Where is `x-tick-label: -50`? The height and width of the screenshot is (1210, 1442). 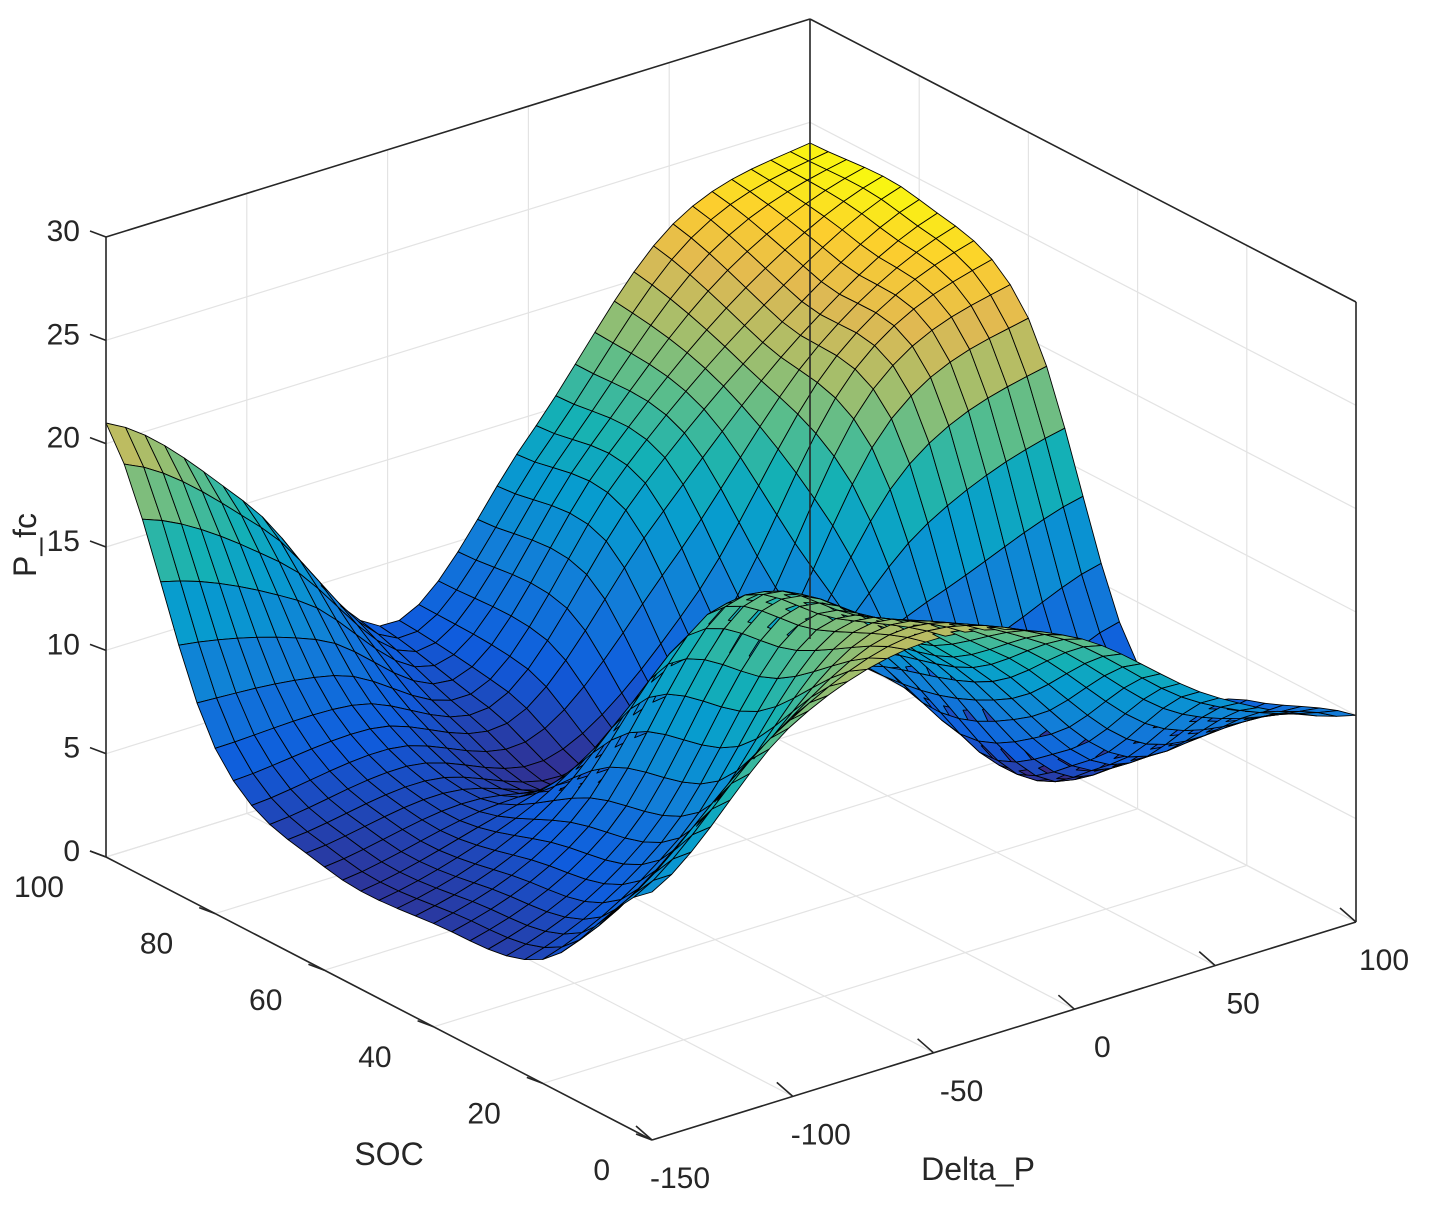
x-tick-label: -50 is located at coordinates (961, 1091).